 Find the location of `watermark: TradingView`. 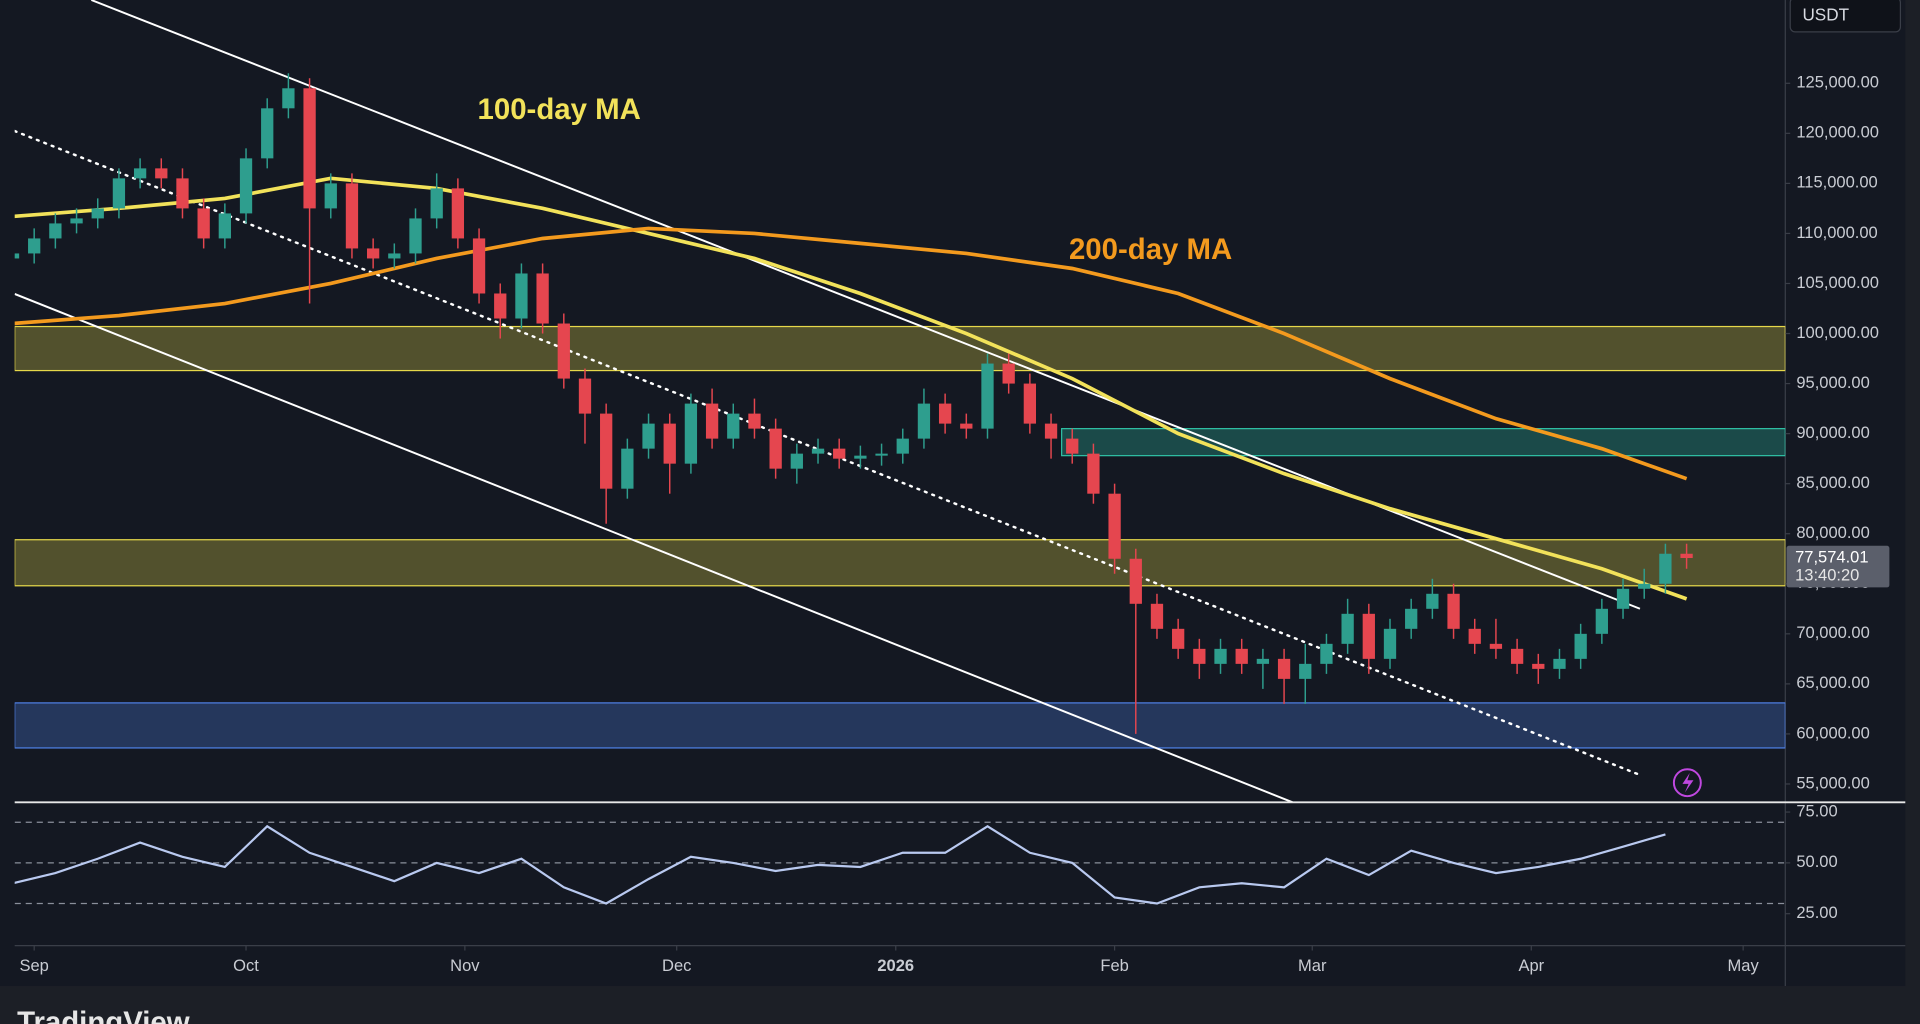

watermark: TradingView is located at coordinates (103, 1015).